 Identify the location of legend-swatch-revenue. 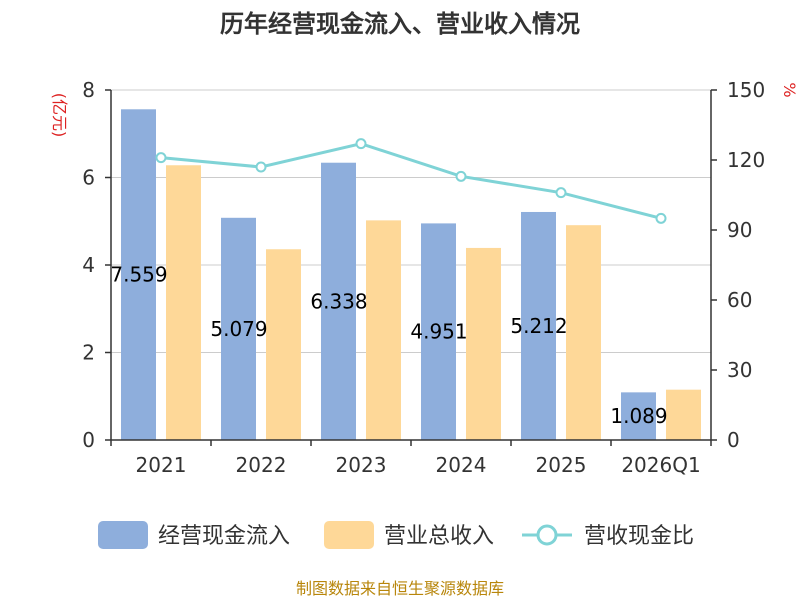
(349, 535).